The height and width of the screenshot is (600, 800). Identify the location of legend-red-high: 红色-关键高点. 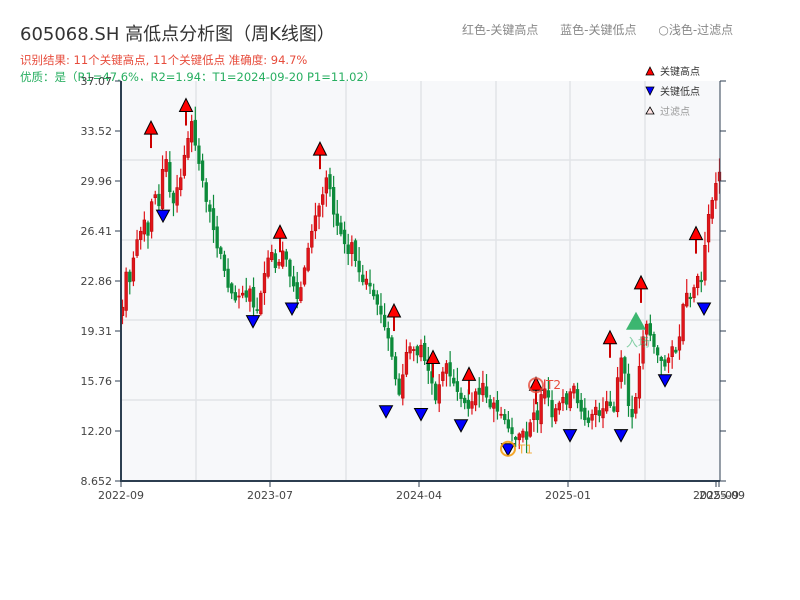
(500, 30).